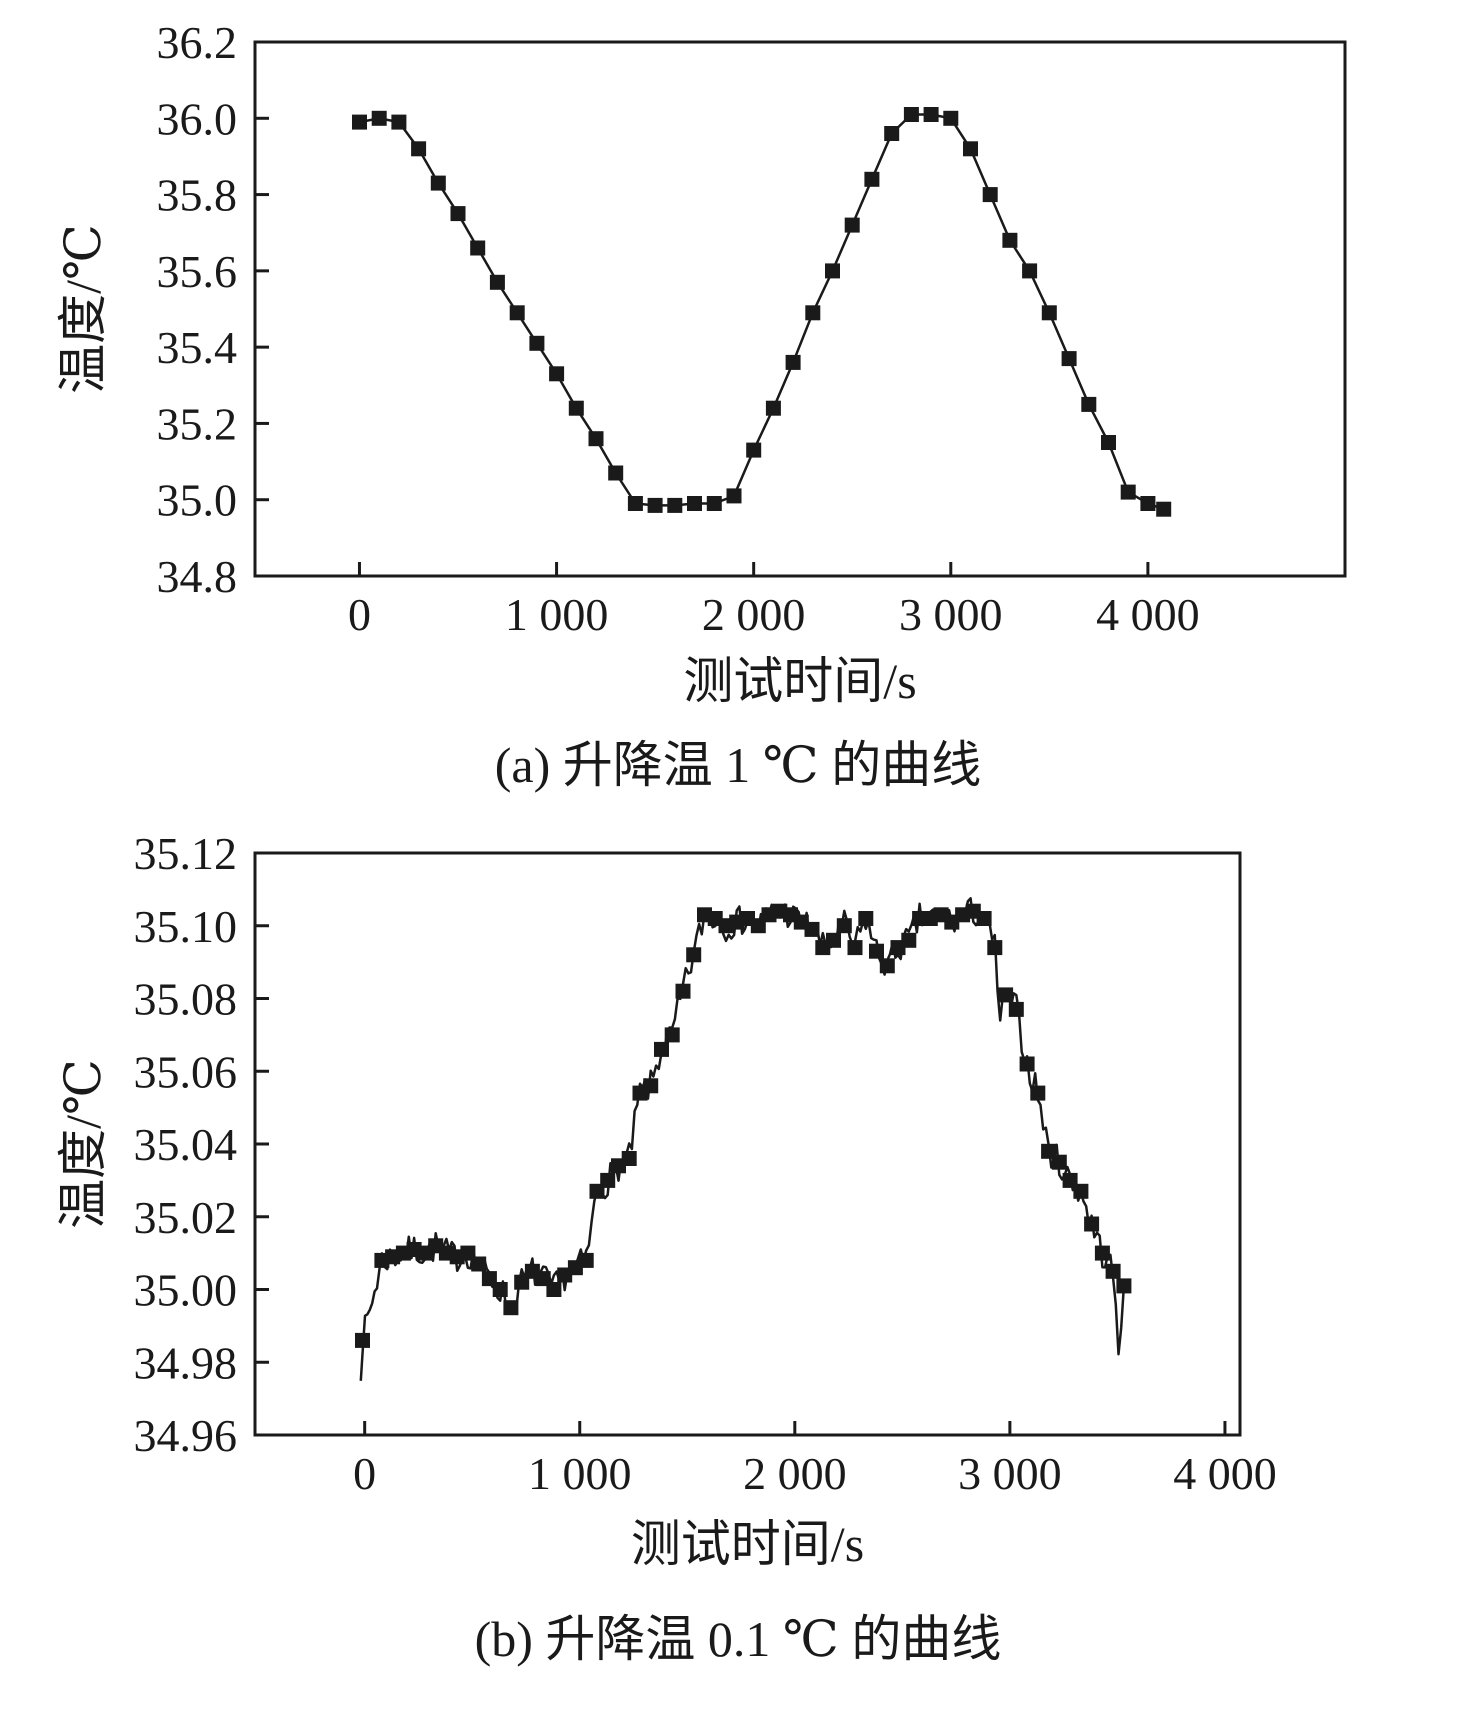 The width and height of the screenshot is (1476, 1729). Describe the element at coordinates (197, 347) in the screenshot. I see `svg-text: 35.4` at that location.